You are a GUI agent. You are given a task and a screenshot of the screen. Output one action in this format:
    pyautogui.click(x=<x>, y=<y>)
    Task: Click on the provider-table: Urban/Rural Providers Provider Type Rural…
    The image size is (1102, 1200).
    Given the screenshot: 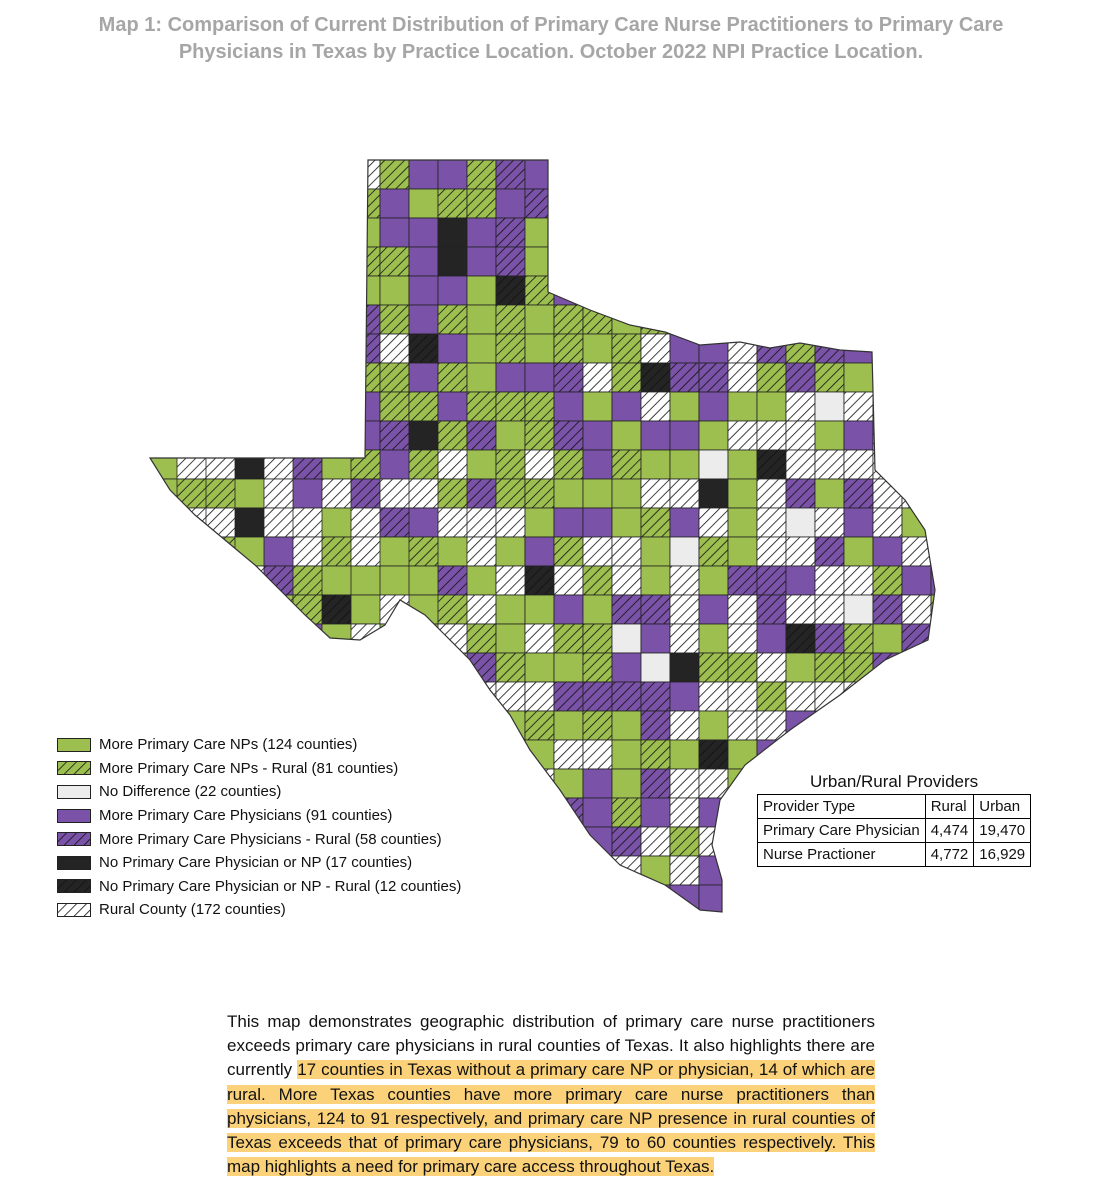 What is the action you would take?
    pyautogui.click(x=894, y=819)
    